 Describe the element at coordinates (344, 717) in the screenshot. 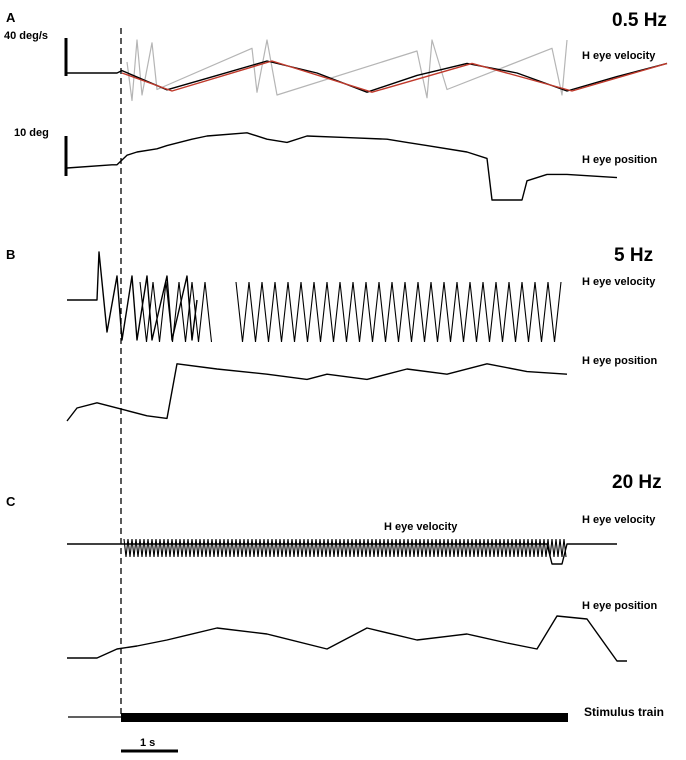

I see `stimulus-train-bar` at that location.